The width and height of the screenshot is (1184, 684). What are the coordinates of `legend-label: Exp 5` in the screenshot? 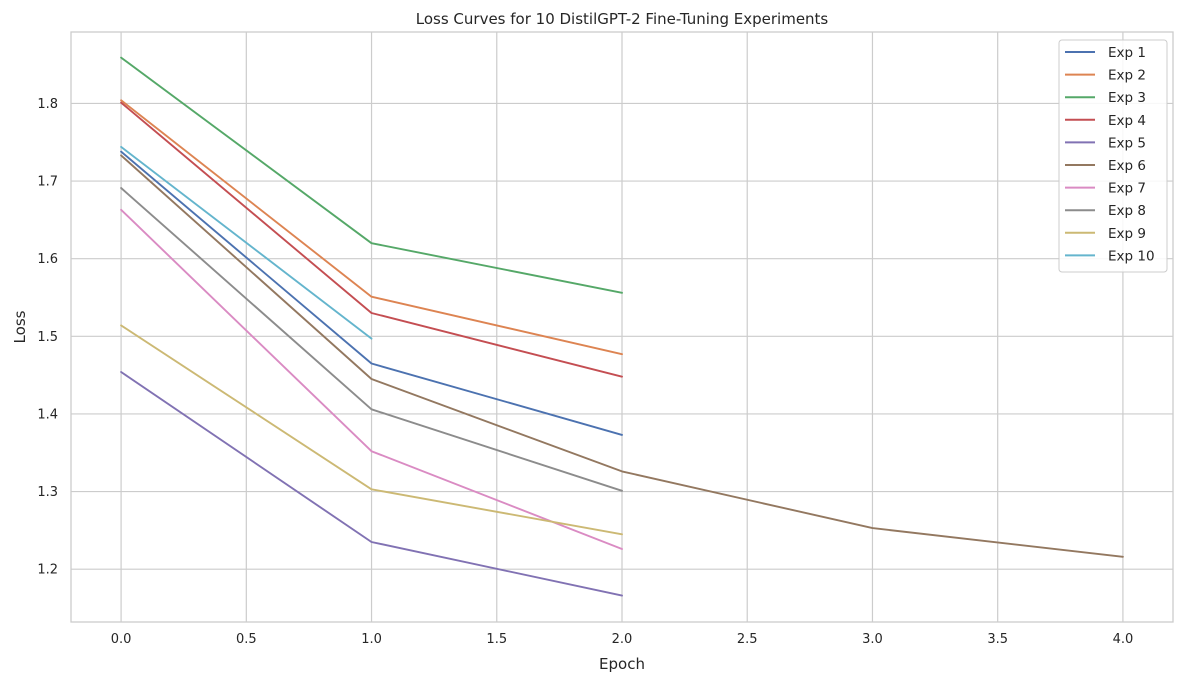 It's located at (1127, 143).